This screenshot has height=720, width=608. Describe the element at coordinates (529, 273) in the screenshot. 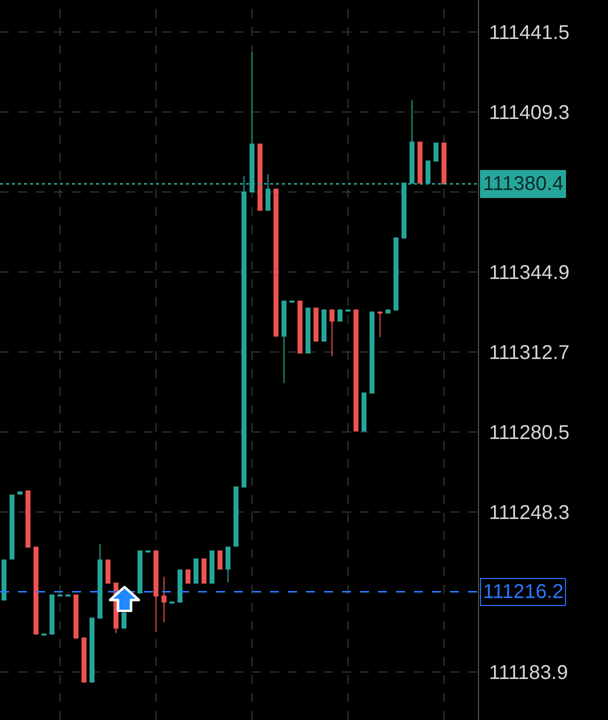

I see `y-tick-label: 111344.9` at that location.